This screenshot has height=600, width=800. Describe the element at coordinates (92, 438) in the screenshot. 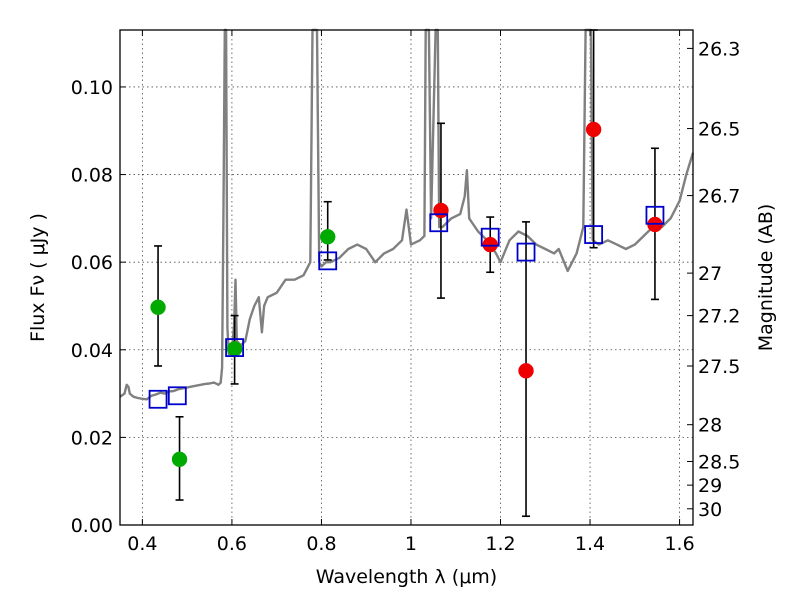

I see `y-tick-label: 0.02` at that location.